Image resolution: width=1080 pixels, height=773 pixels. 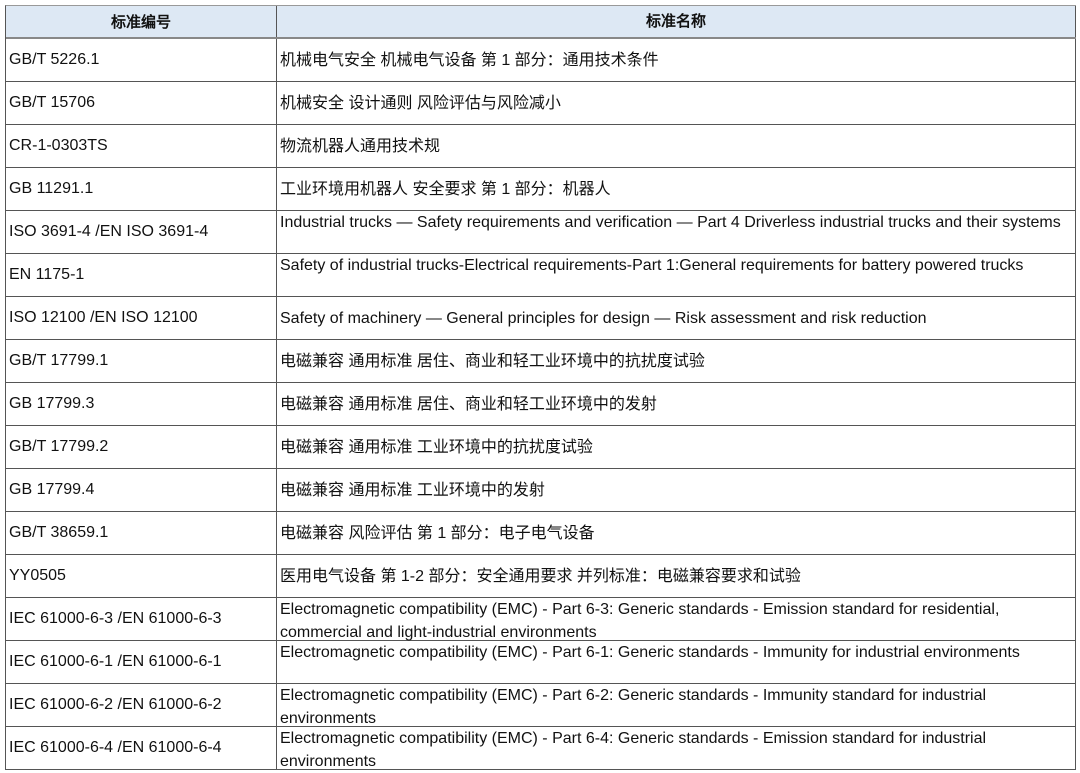 What do you see at coordinates (141, 189) in the screenshot?
I see `standard-code-cell: GB 11291.1` at bounding box center [141, 189].